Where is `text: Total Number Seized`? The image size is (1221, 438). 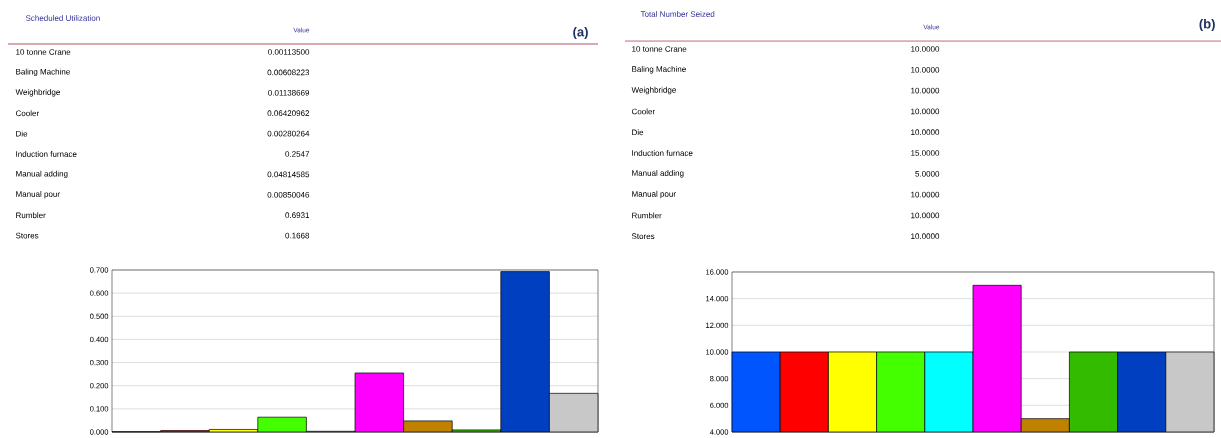
text: Total Number Seized is located at coordinates (677, 14).